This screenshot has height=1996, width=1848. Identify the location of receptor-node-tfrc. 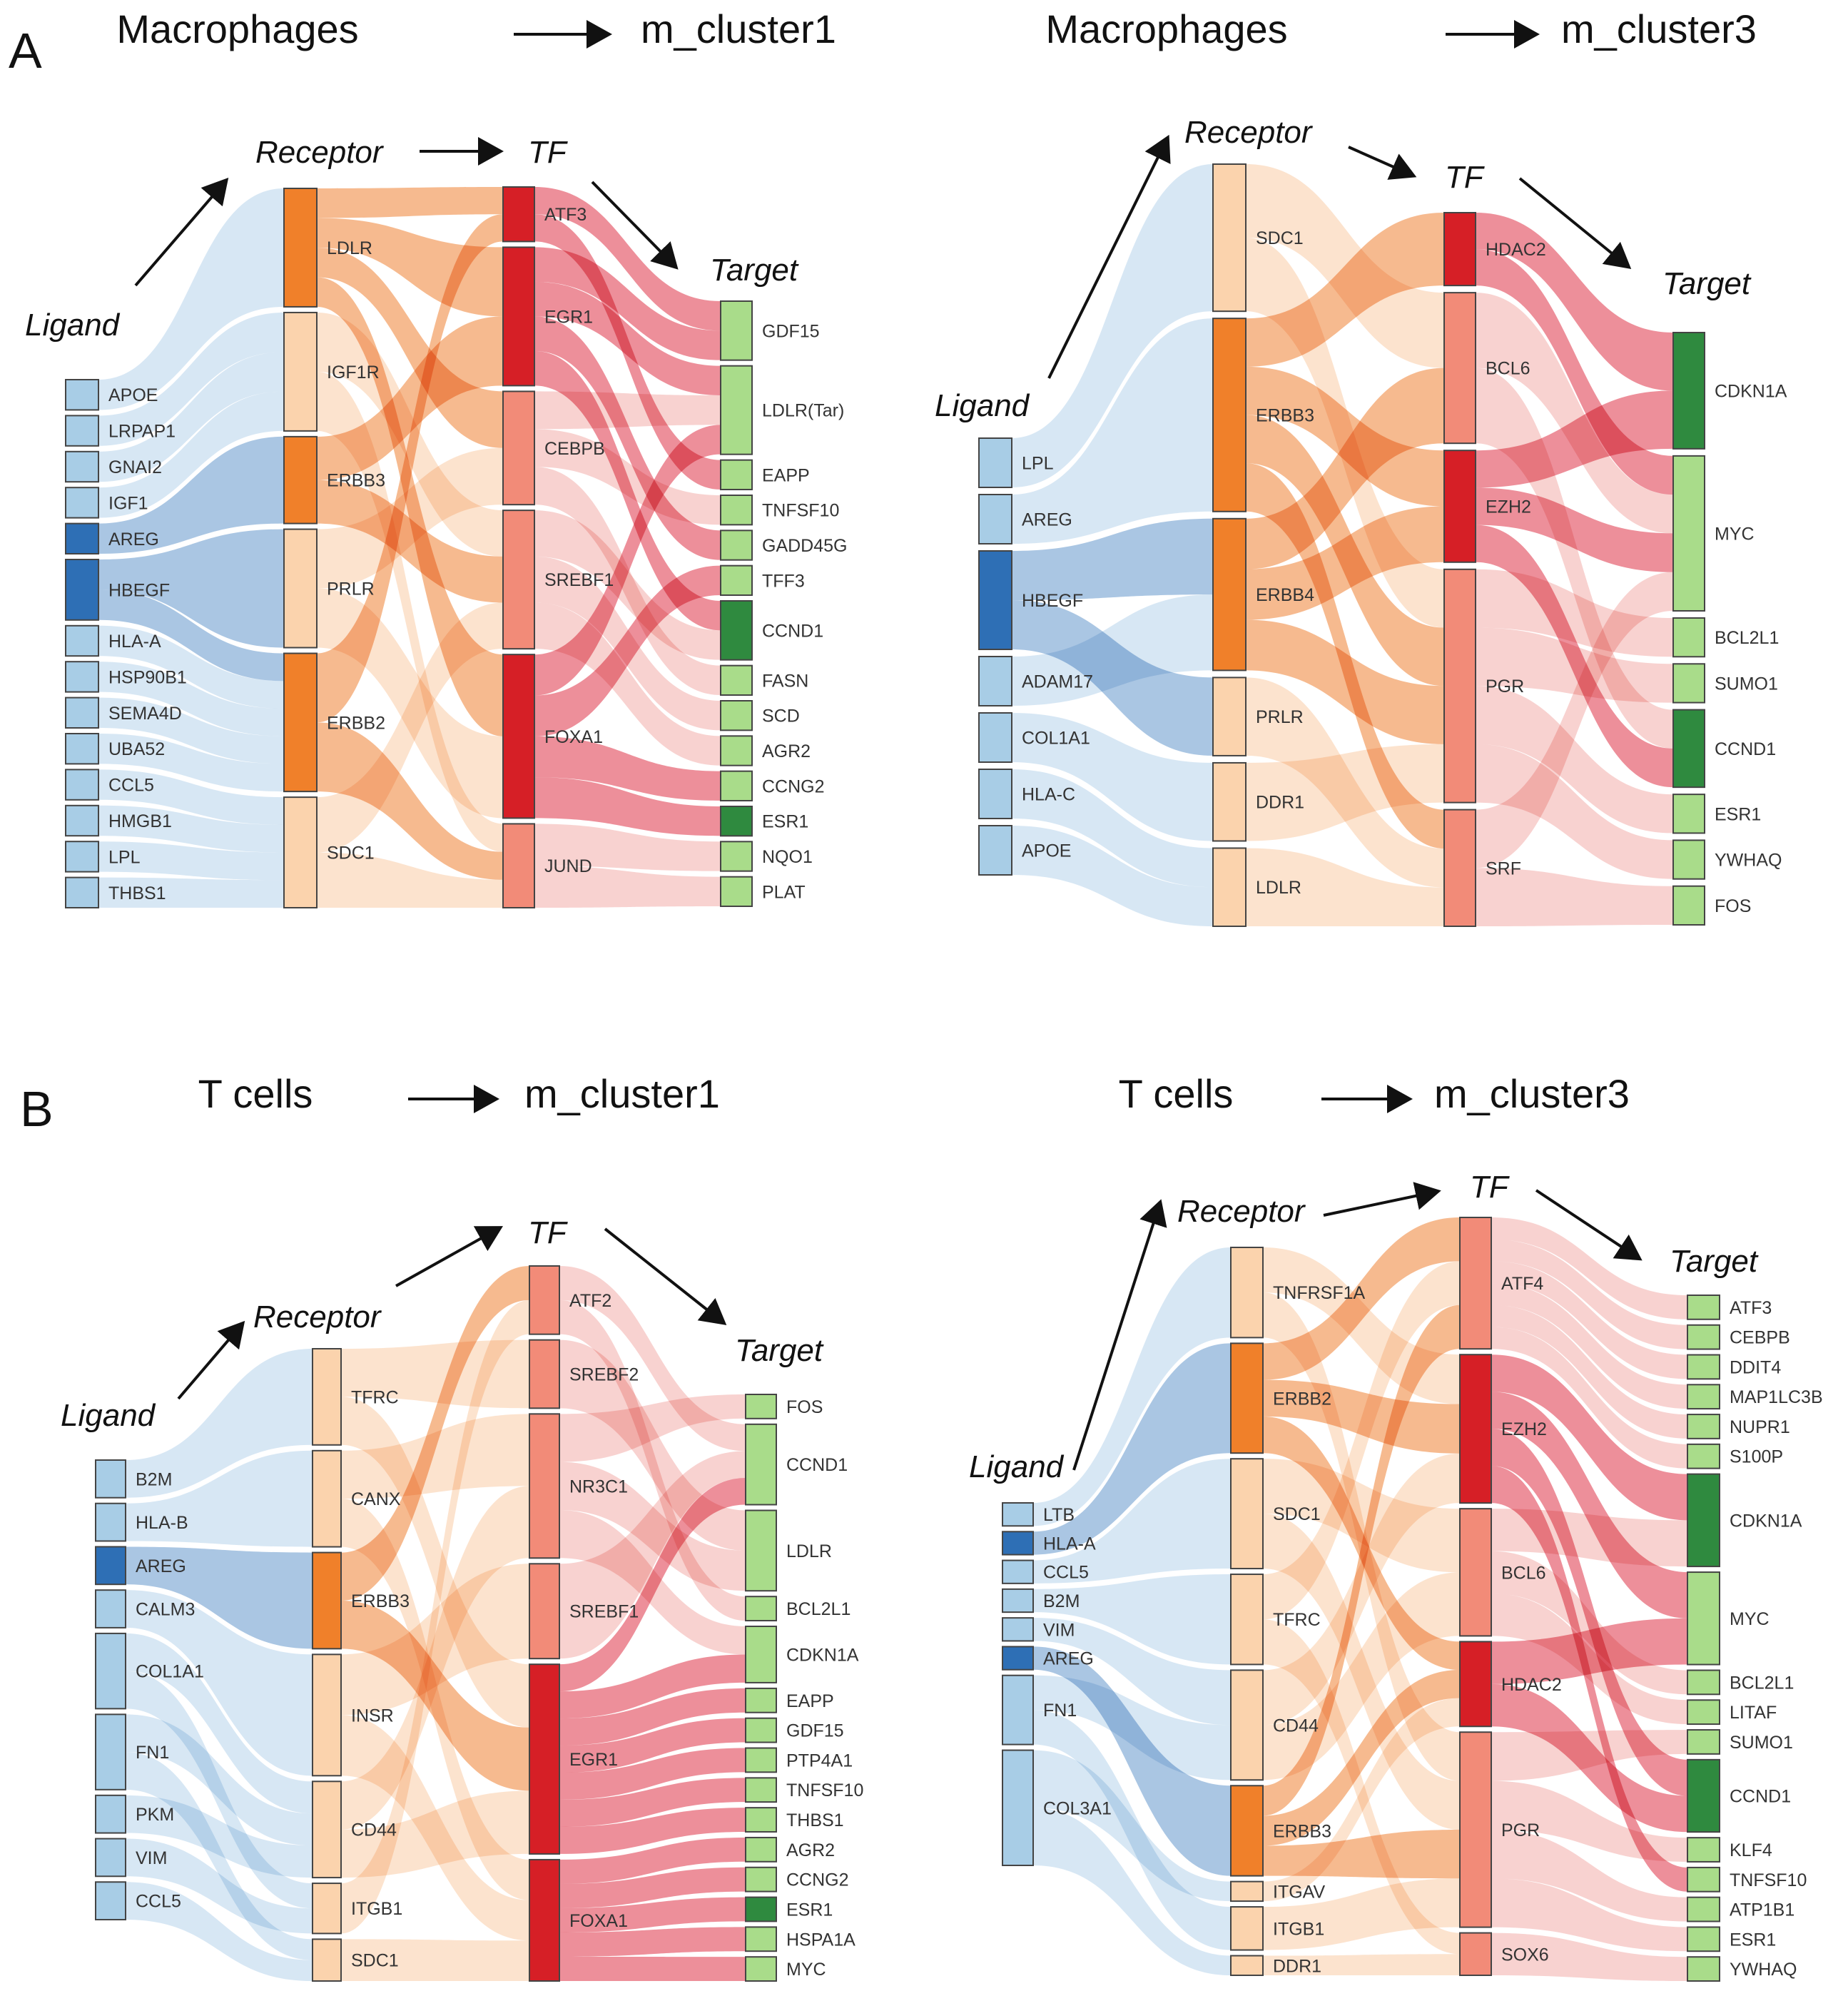
(327, 1397).